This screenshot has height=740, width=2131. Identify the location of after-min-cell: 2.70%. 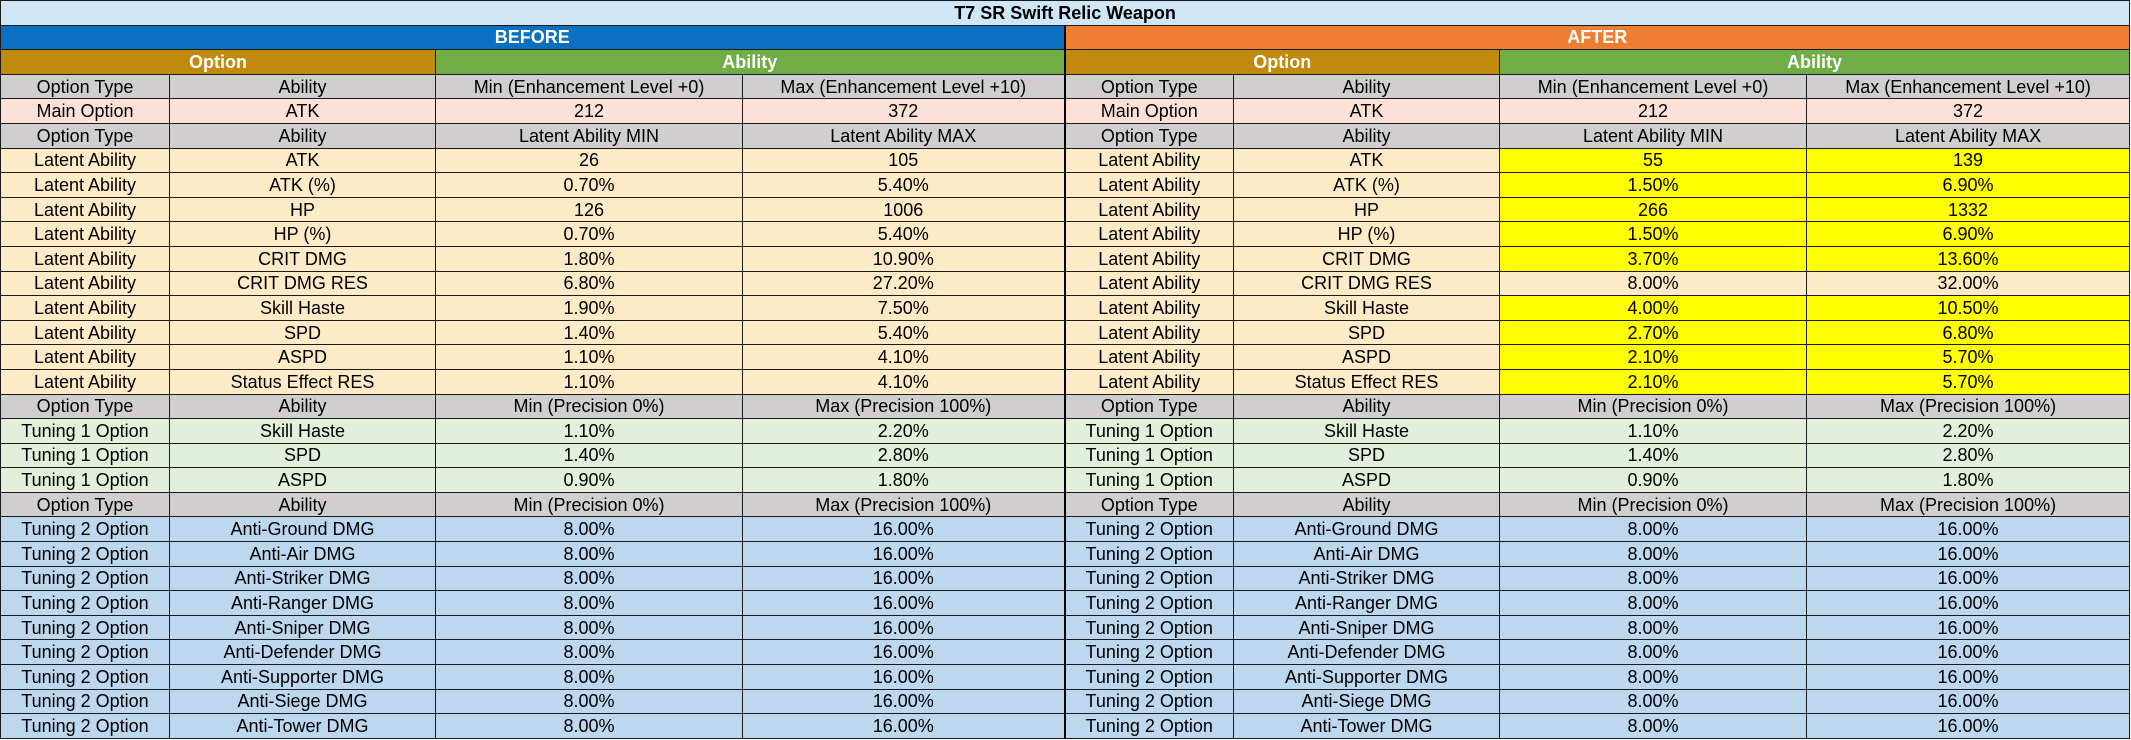
(1653, 332).